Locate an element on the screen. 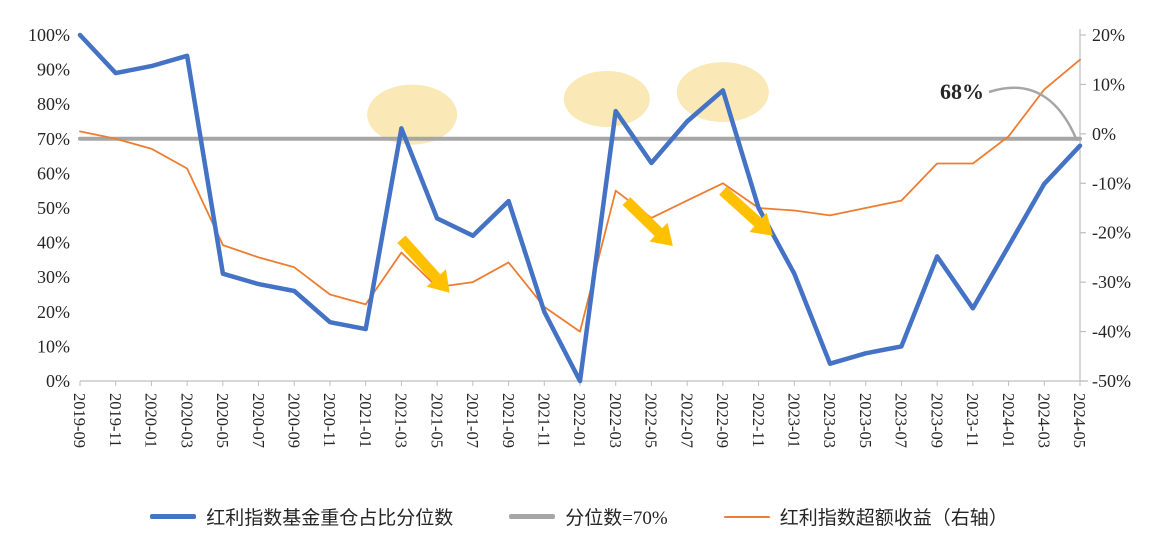 The width and height of the screenshot is (1158, 549). y-axis-left-label: 70% is located at coordinates (53, 139).